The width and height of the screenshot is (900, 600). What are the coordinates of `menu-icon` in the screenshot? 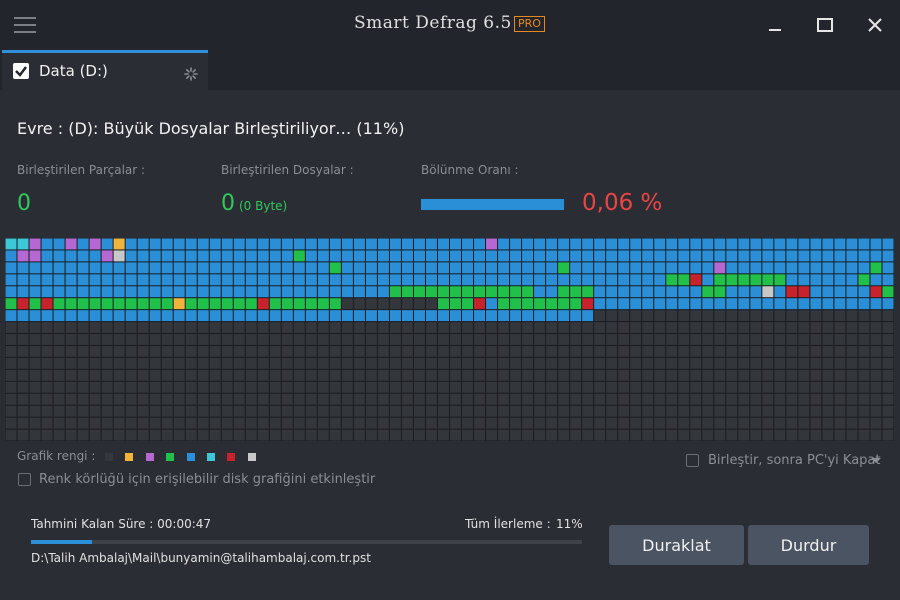 It's located at (25, 25).